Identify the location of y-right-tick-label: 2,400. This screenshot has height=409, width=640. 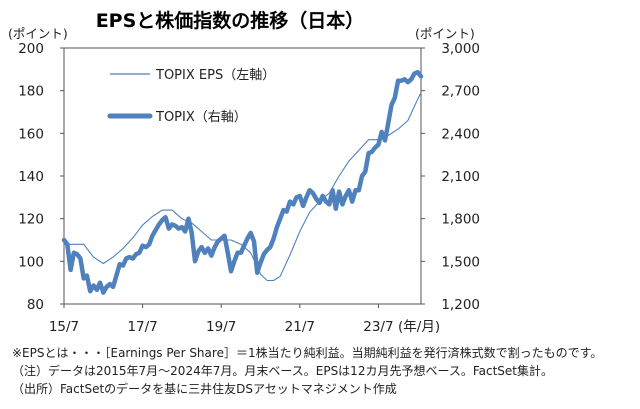
(460, 134).